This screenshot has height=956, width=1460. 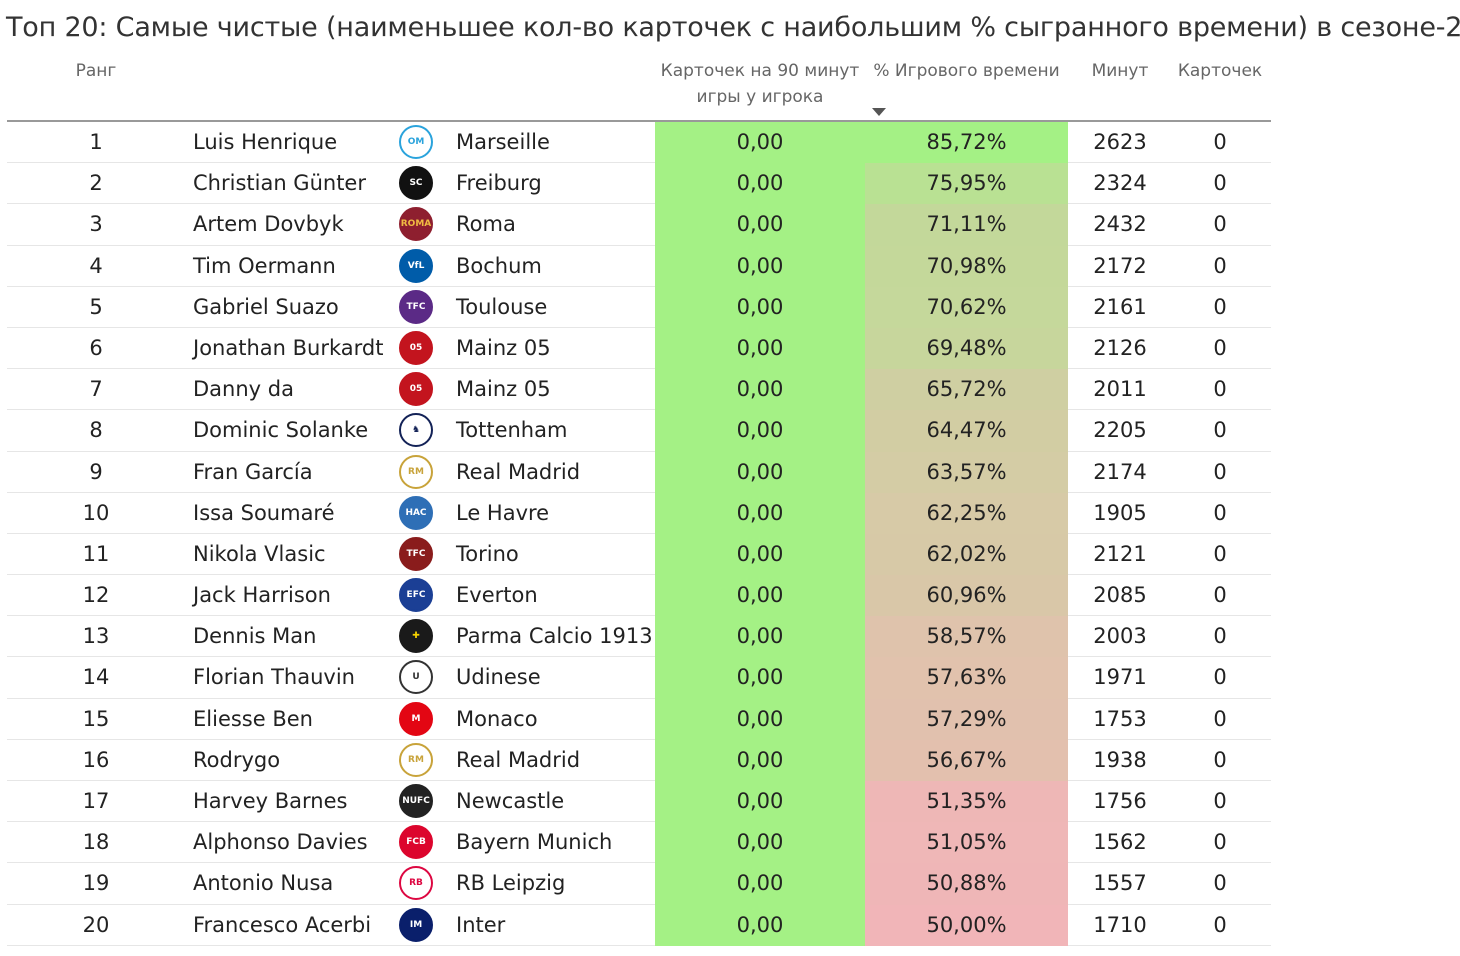 What do you see at coordinates (237, 759) in the screenshot?
I see `player-name: Rodrygo` at bounding box center [237, 759].